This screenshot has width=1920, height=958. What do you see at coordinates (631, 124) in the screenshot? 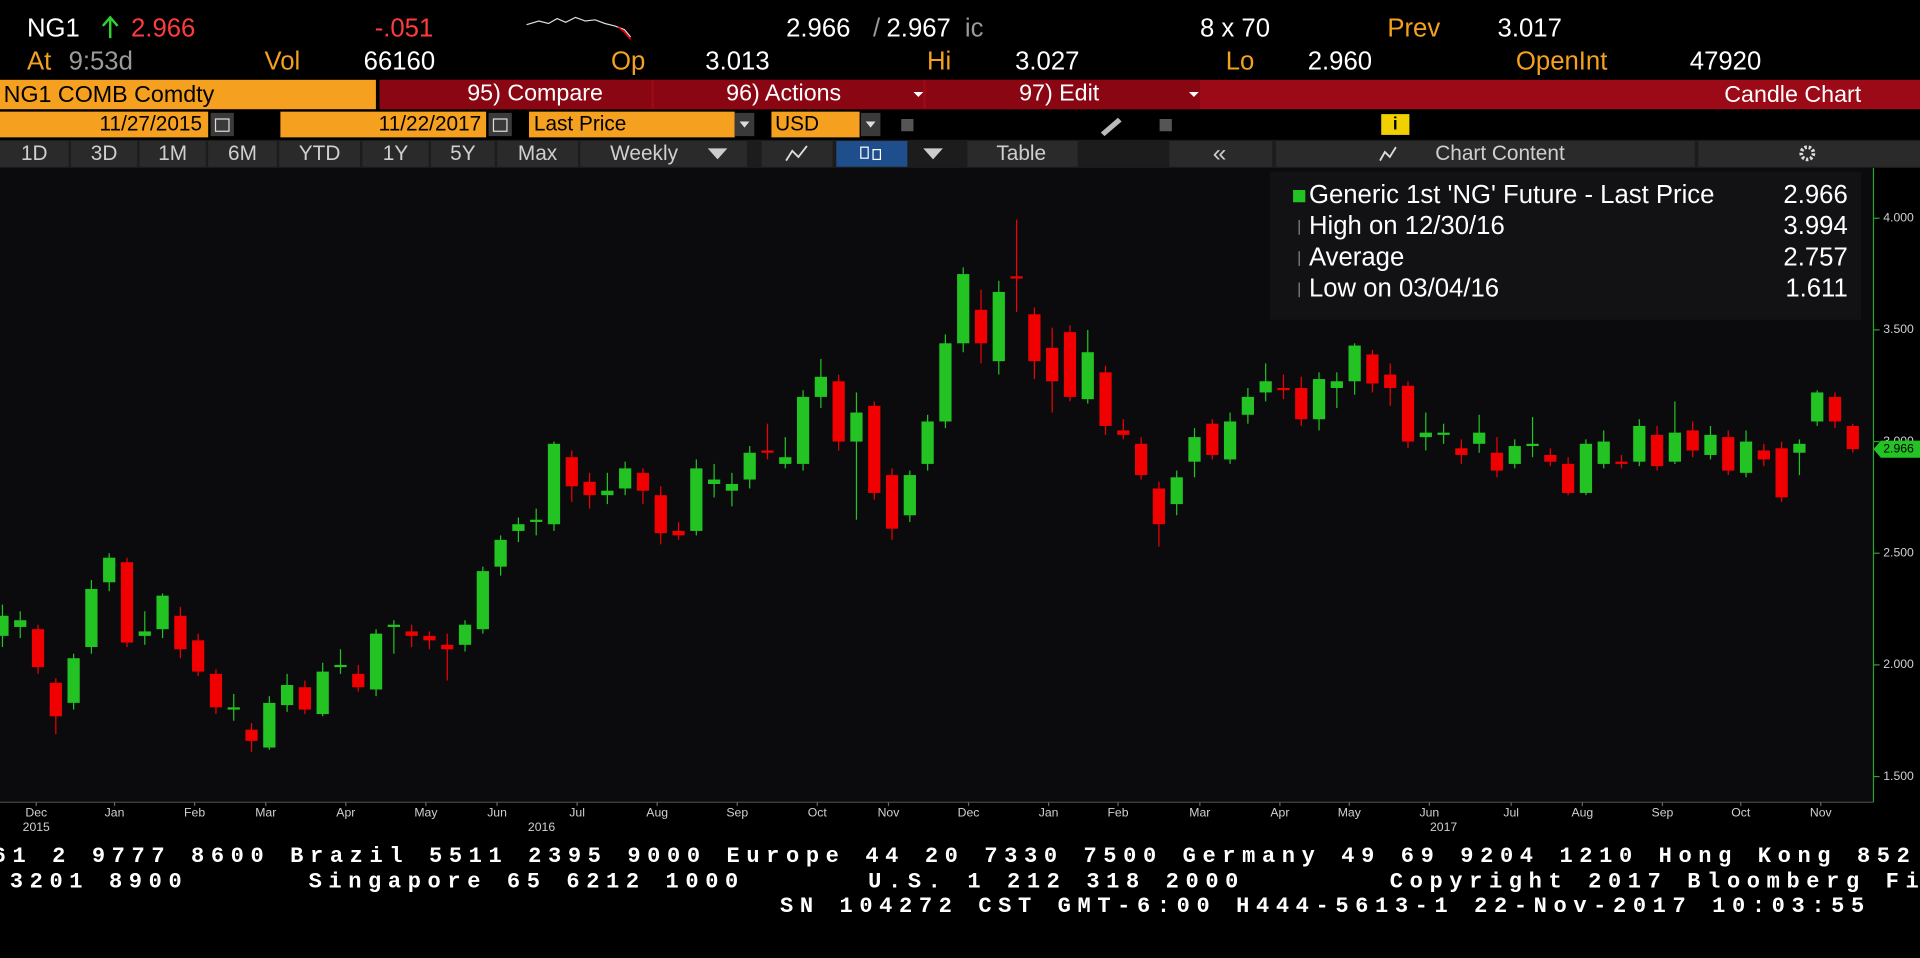
I see `field-select` at bounding box center [631, 124].